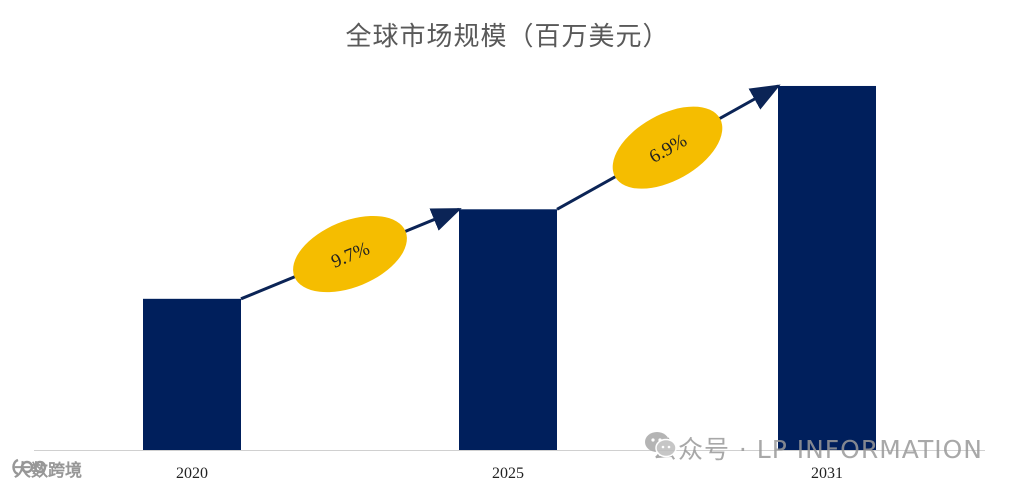 The height and width of the screenshot is (488, 1015). What do you see at coordinates (192, 374) in the screenshot?
I see `bar-2020` at bounding box center [192, 374].